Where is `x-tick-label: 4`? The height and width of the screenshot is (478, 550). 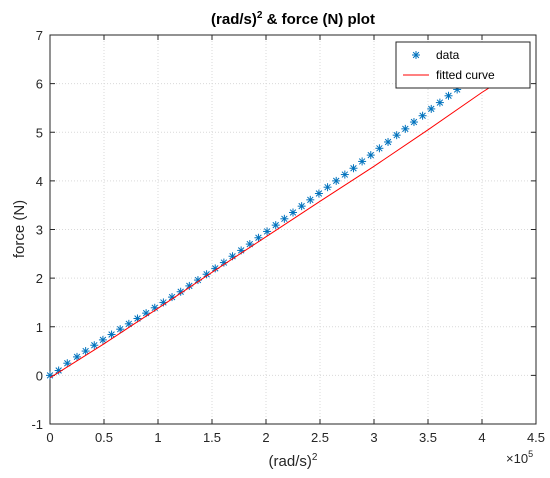
x-tick-label: 4 is located at coordinates (481, 437).